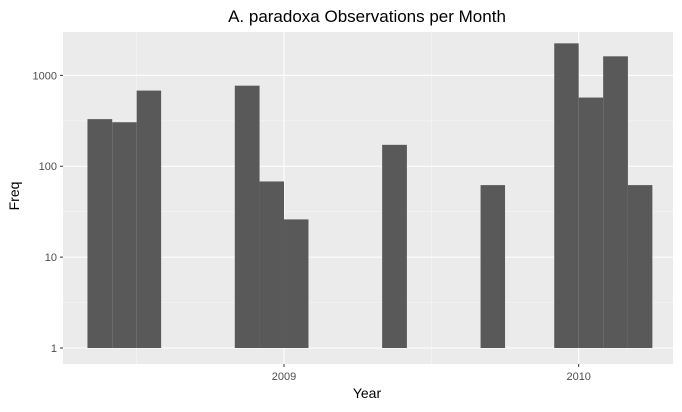 This screenshot has width=682, height=412. I want to click on x-axis-title: Year, so click(367, 393).